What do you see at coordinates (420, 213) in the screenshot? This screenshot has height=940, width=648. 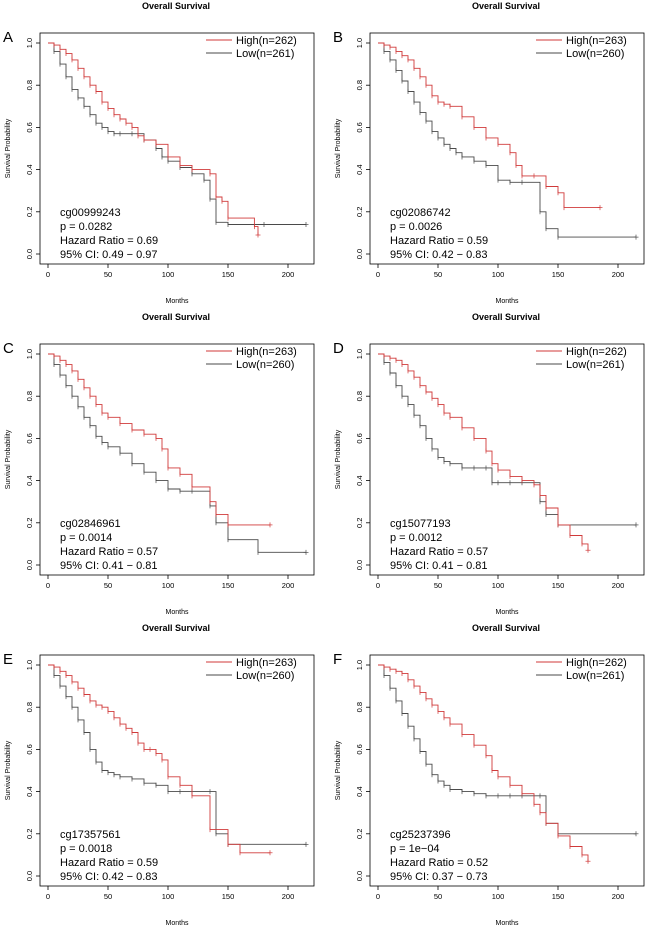 I see `probe-id: cg02086742` at bounding box center [420, 213].